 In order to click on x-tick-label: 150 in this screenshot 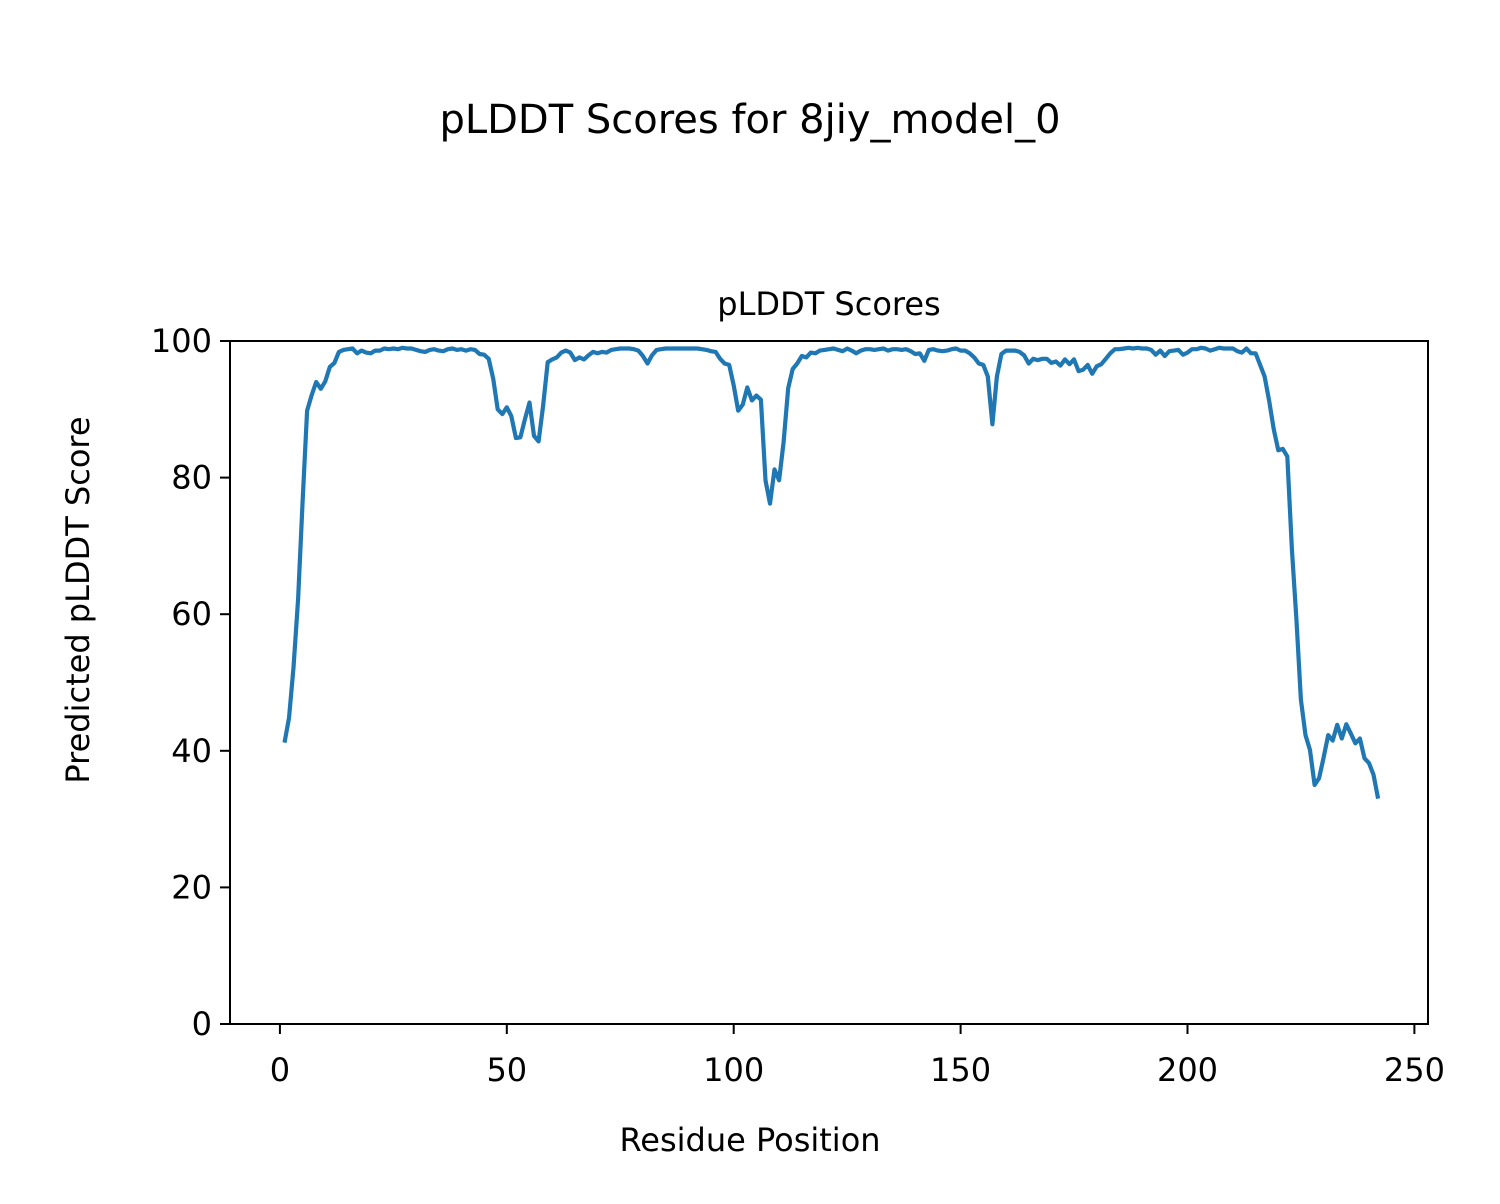, I will do `click(960, 1070)`.